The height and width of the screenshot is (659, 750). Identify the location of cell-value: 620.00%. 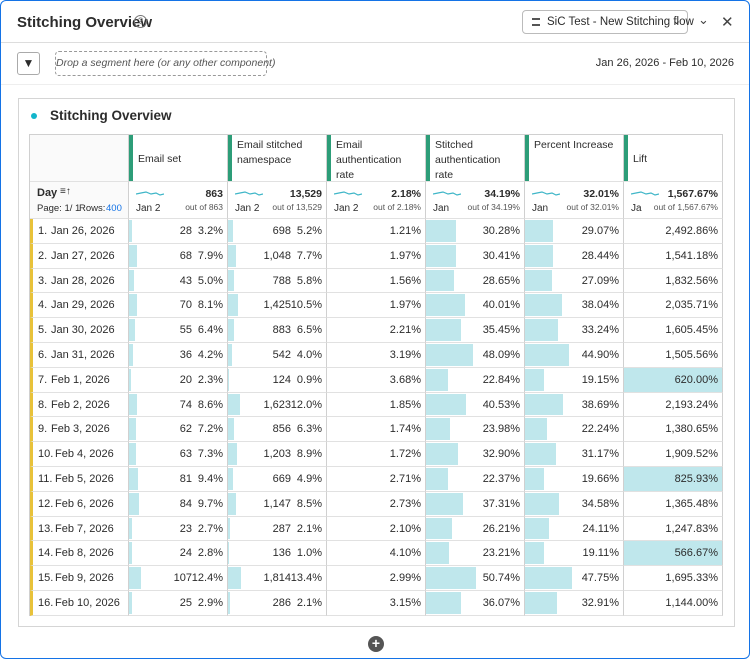
(696, 379).